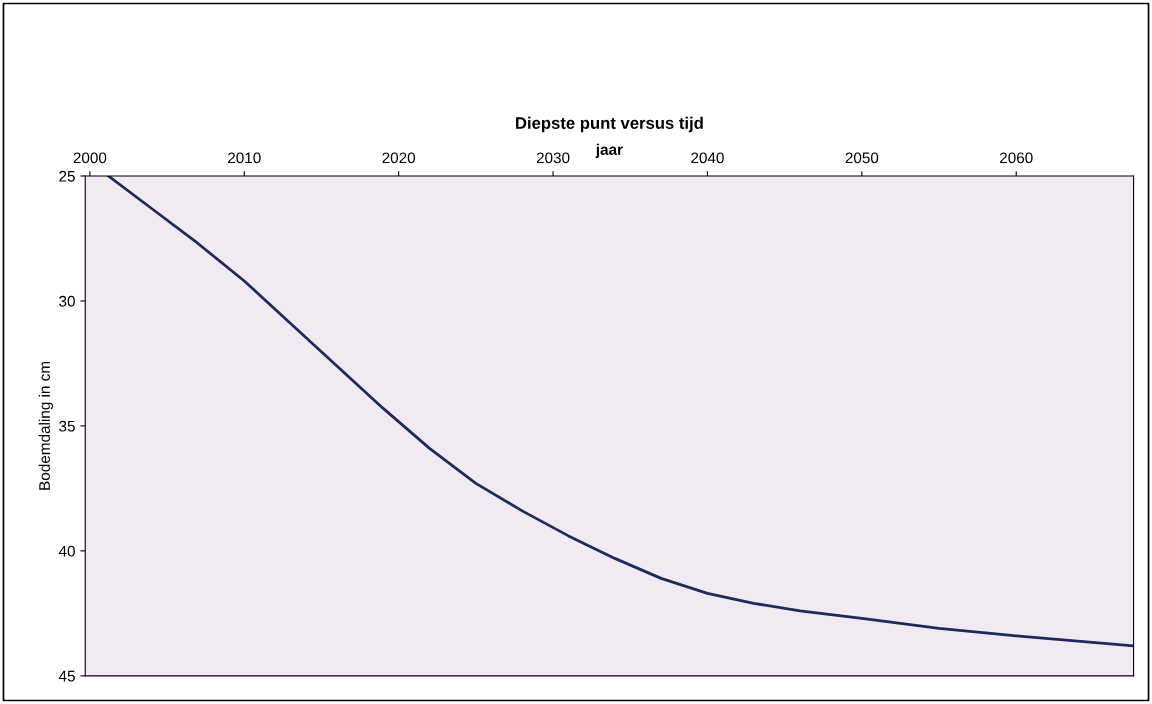 This screenshot has width=1152, height=704. Describe the element at coordinates (66, 551) in the screenshot. I see `y-tick-label: 40` at that location.